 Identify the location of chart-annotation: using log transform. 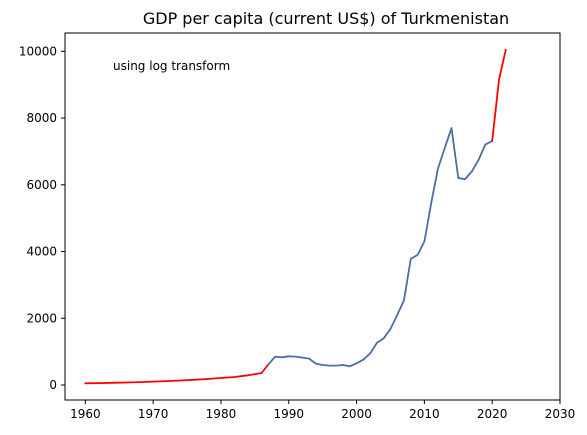
(171, 66).